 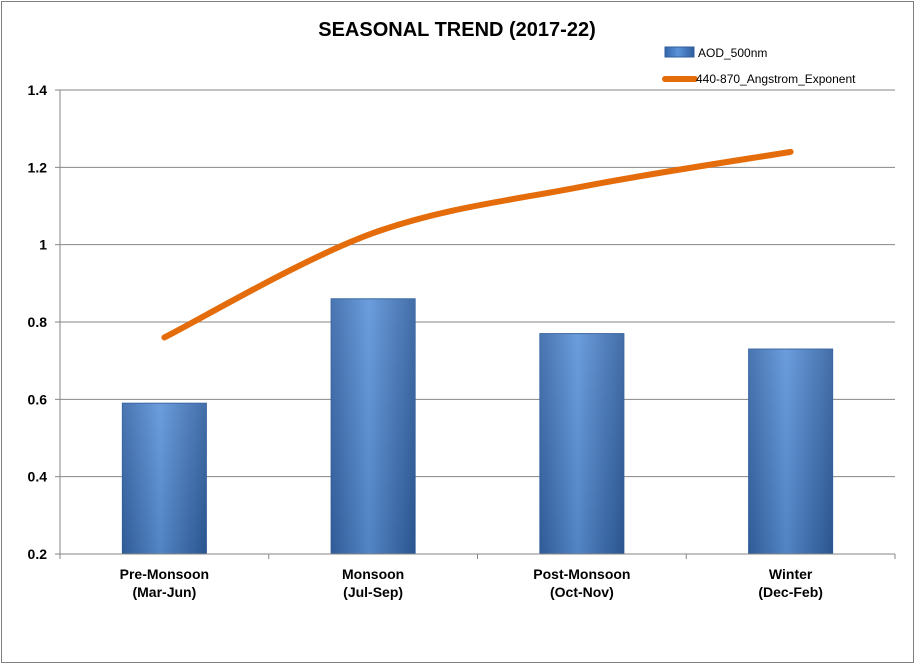 What do you see at coordinates (373, 574) in the screenshot?
I see `x-tick-label: Monsoon` at bounding box center [373, 574].